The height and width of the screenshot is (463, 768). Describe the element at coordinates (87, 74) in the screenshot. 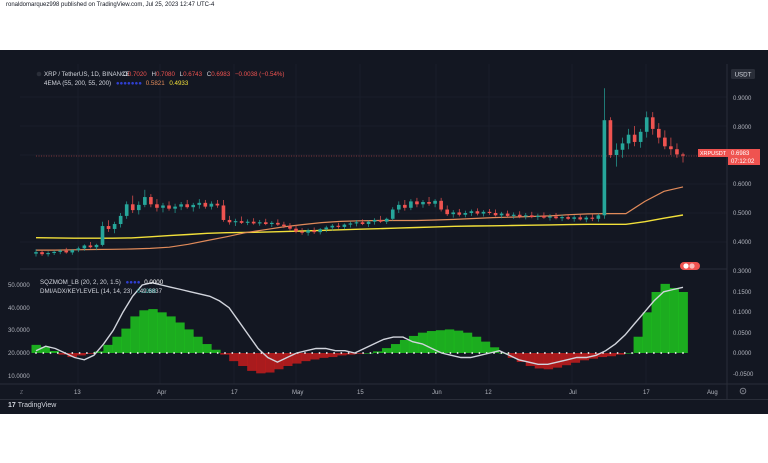

I see `symbol-title: XRP / TetherUS, 1D, BINANCE` at that location.